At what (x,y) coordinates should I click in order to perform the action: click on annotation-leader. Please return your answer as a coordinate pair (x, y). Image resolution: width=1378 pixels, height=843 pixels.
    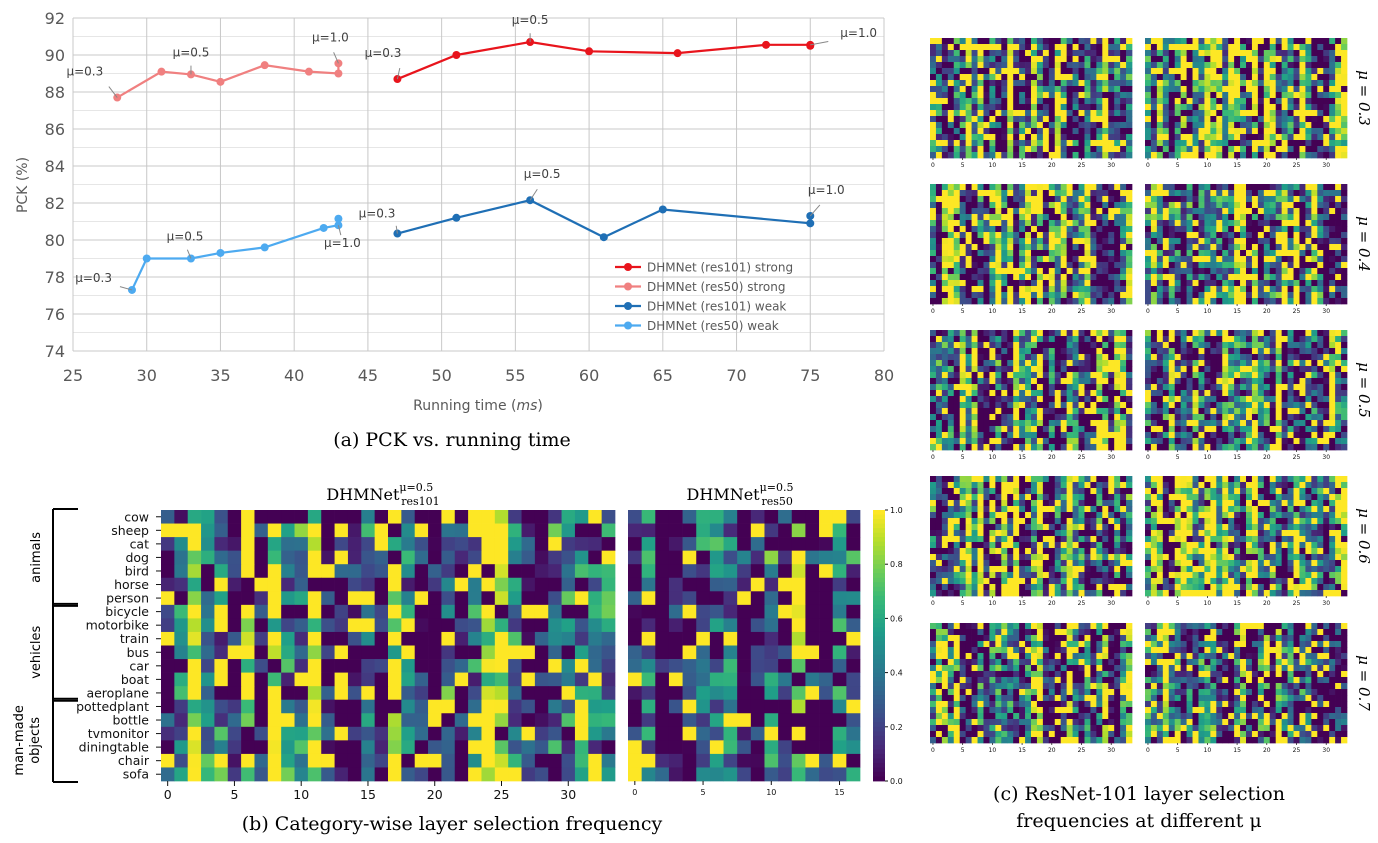
    Looking at the image, I should click on (339, 230).